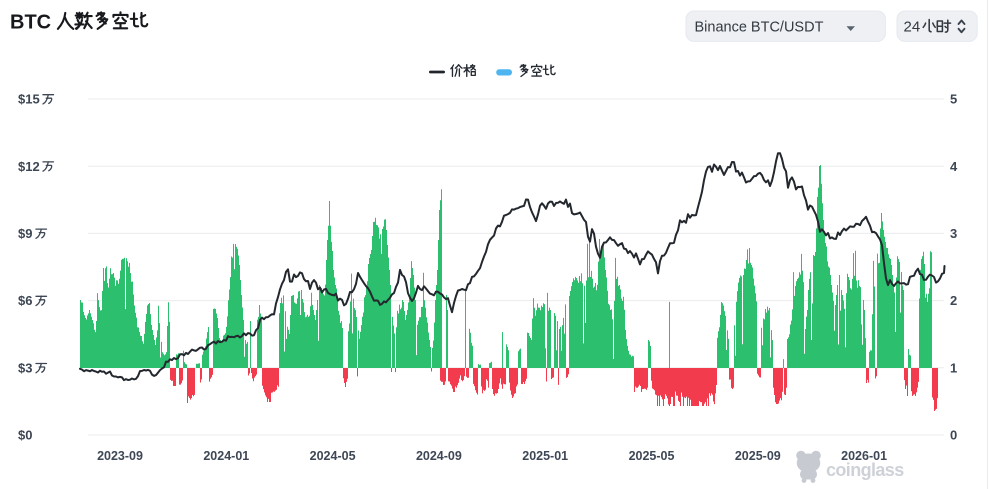 This screenshot has height=489, width=994. I want to click on svg-text: 3, so click(953, 233).